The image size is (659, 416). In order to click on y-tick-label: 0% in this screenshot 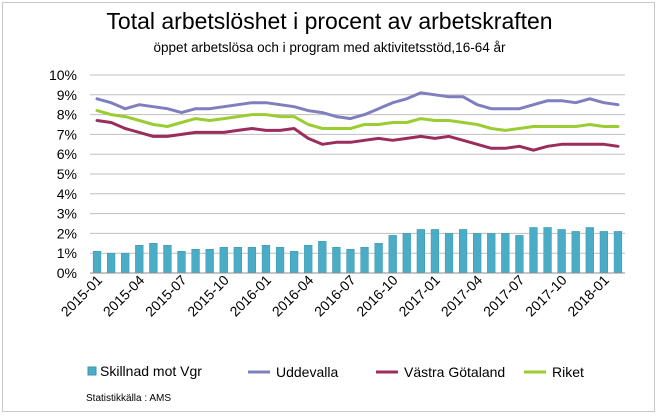, I will do `click(67, 273)`.